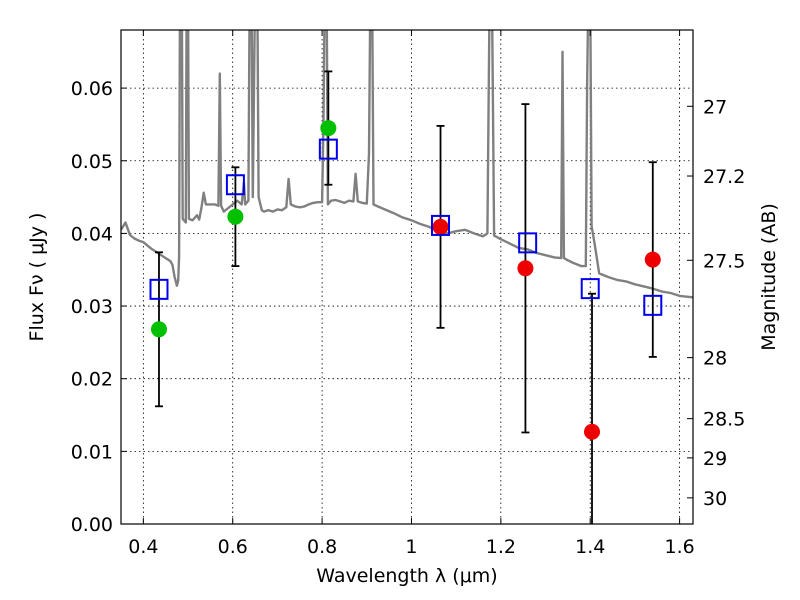  I want to click on right-tick-label: 28.5, so click(724, 420).